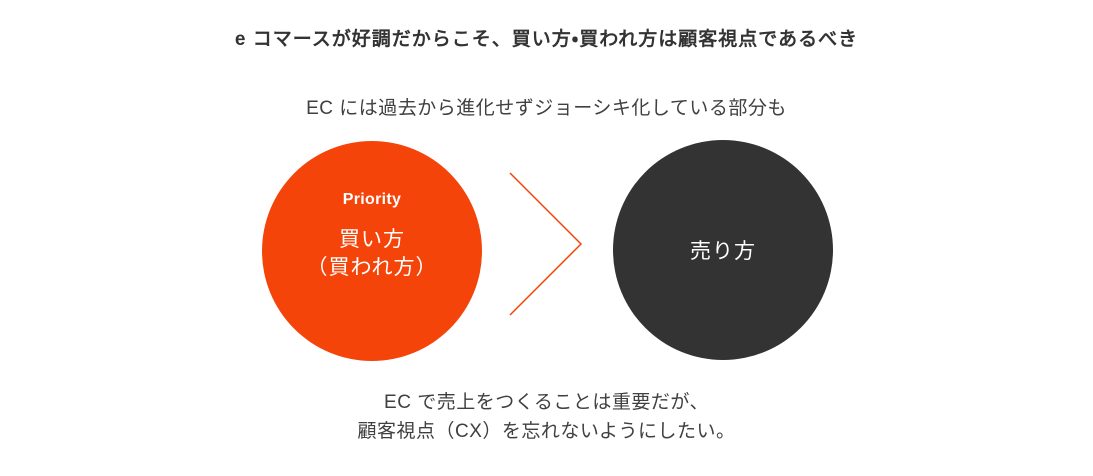  What do you see at coordinates (546, 39) in the screenshot?
I see `page-title: e コマースが好調だからこそ、買い方・買われ方は顧客視点であるべき` at bounding box center [546, 39].